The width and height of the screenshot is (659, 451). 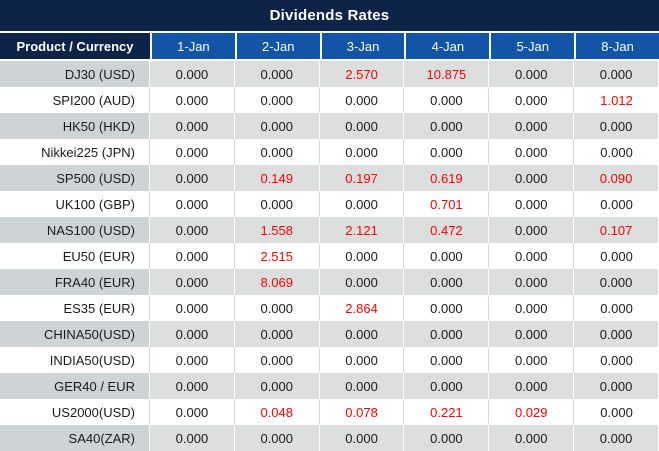 What do you see at coordinates (616, 178) in the screenshot?
I see `value-cell: 0.090` at bounding box center [616, 178].